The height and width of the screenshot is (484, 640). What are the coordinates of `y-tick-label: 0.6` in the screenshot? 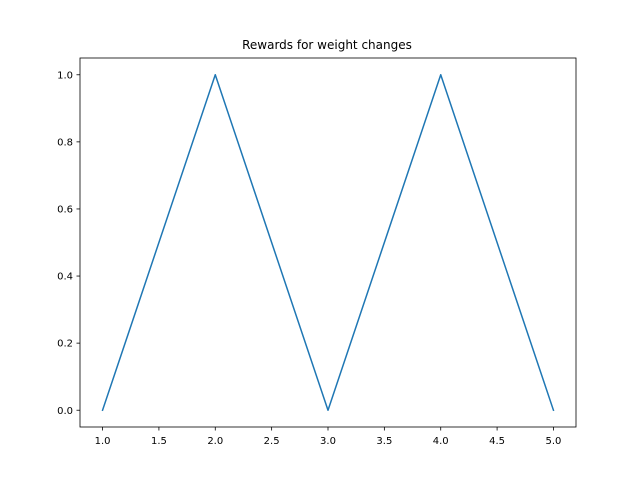 It's located at (65, 210).